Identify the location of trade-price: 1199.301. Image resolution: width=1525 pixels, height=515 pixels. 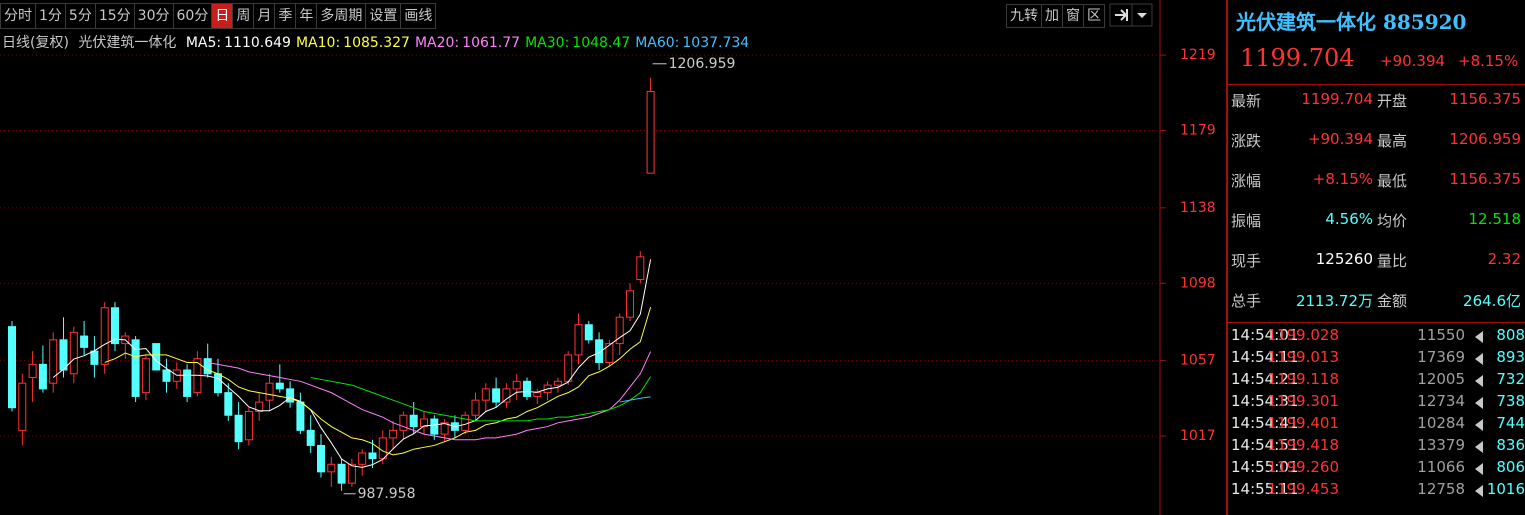
(1303, 401).